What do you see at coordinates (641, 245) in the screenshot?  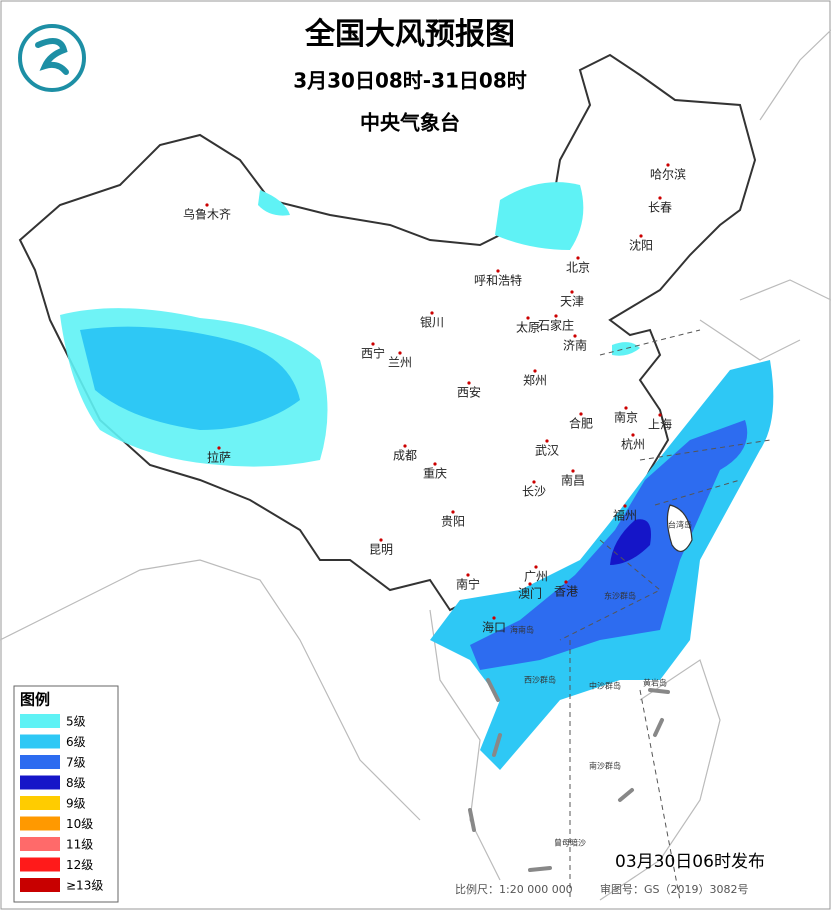 I see `city-label: 沈阳` at bounding box center [641, 245].